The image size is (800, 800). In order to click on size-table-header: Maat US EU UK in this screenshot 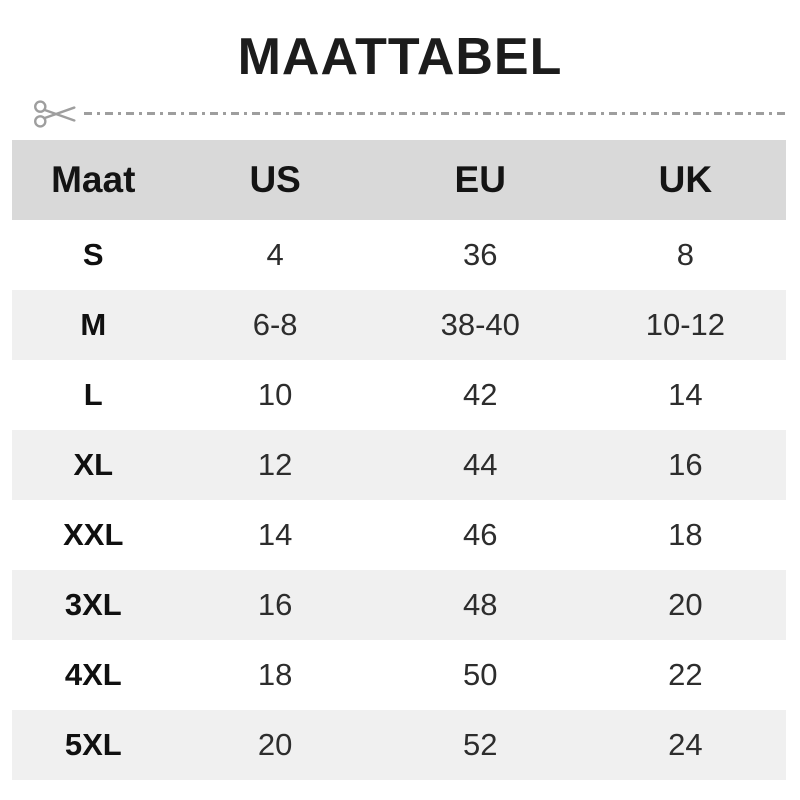, I will do `click(399, 179)`.